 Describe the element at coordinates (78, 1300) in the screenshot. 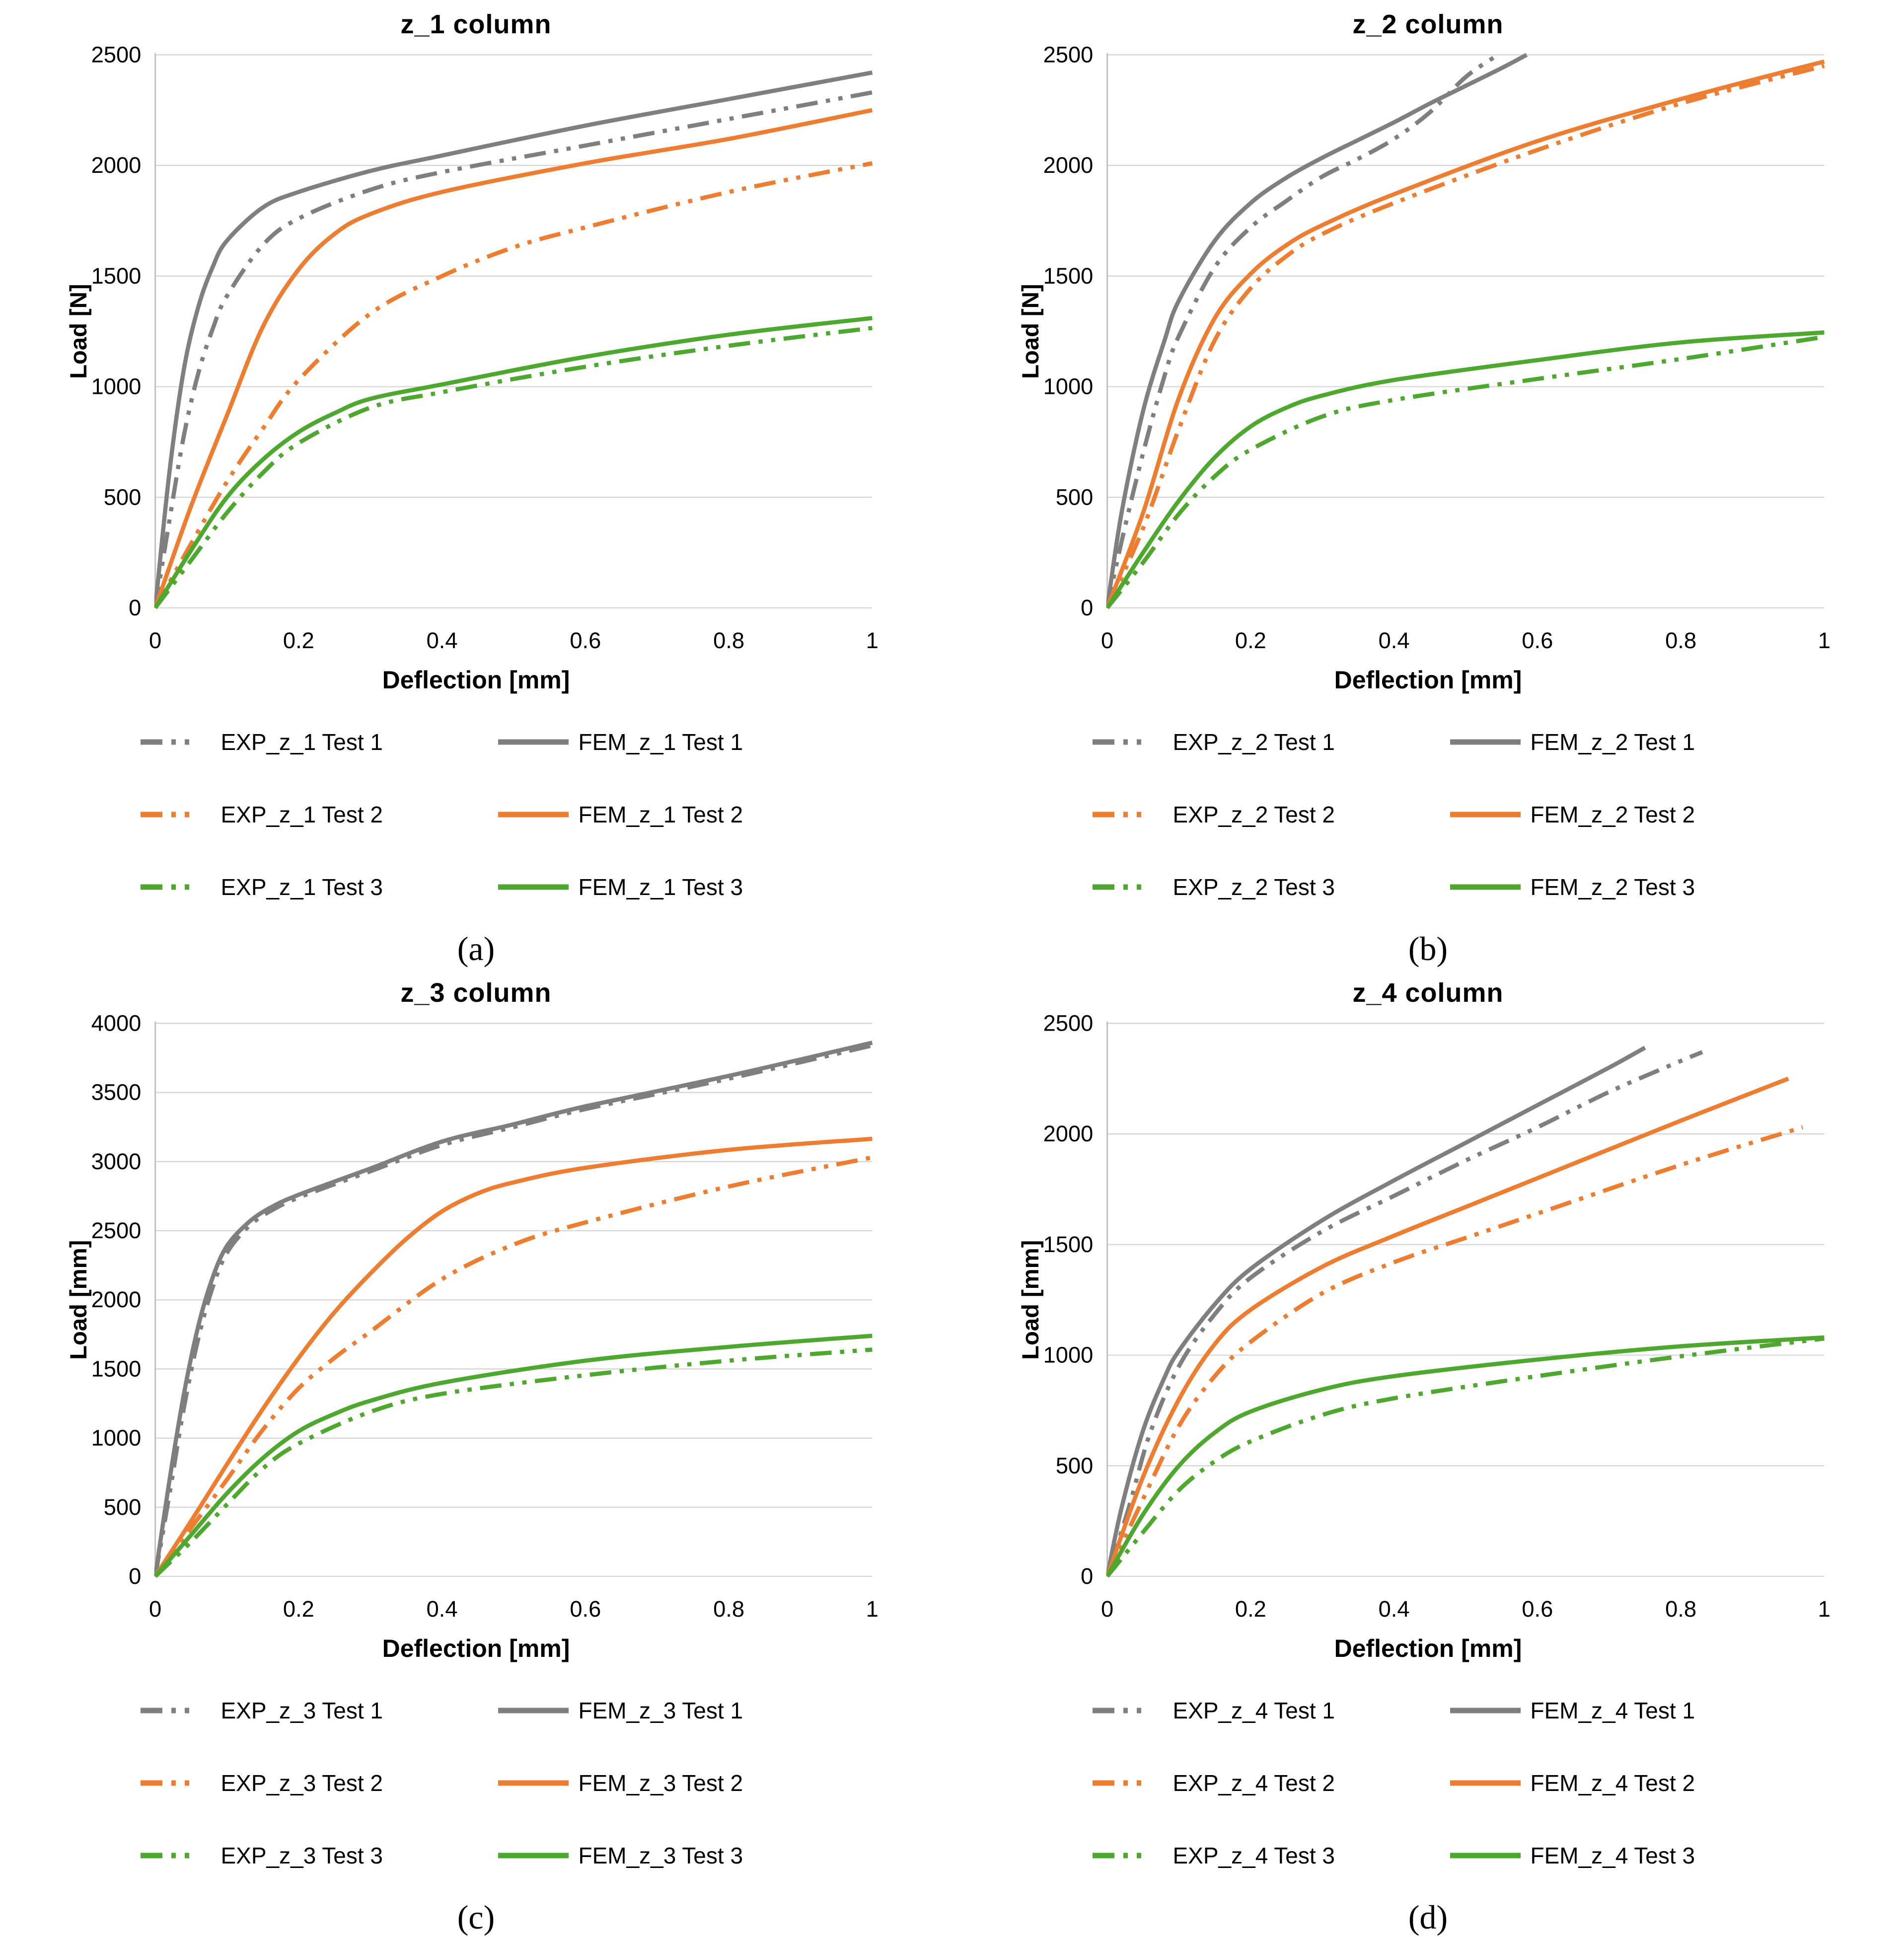

I see `y-axis-label: Load [mm]` at that location.